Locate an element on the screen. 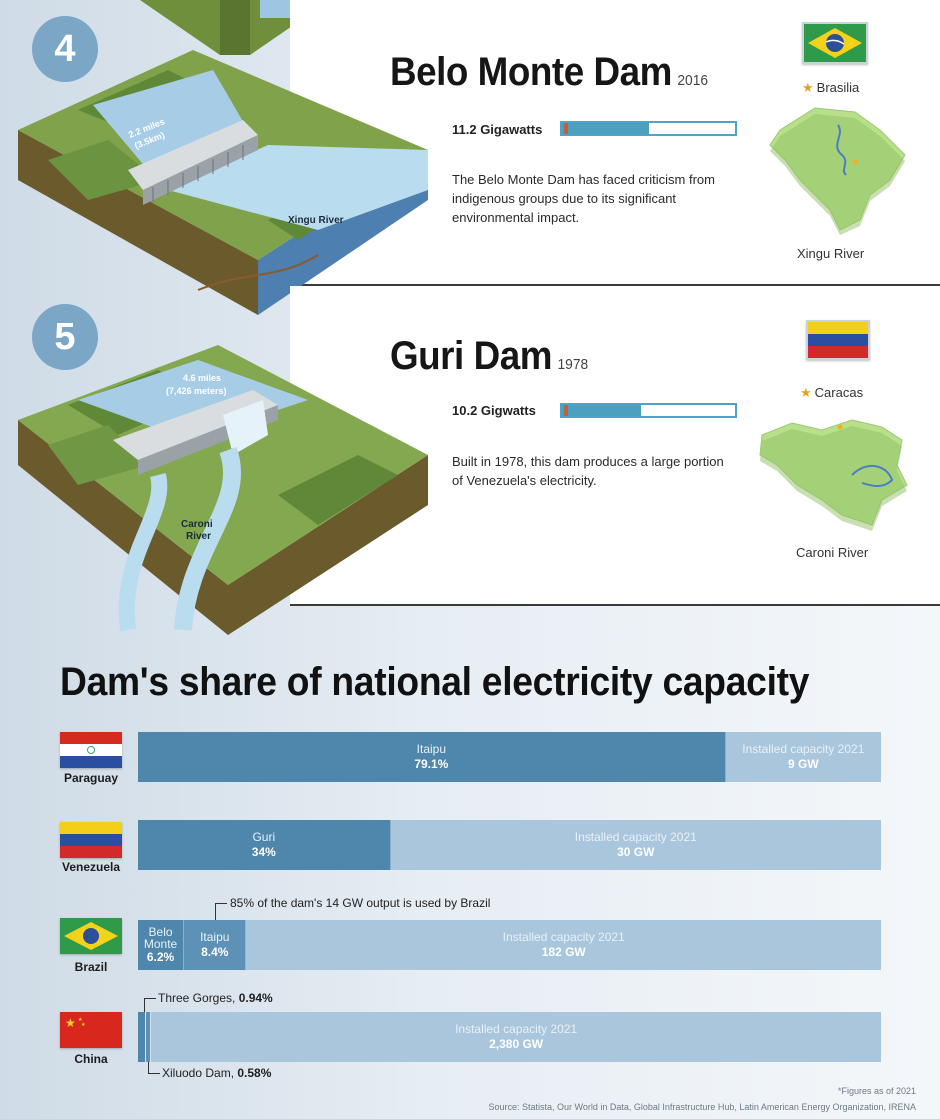  dam-title: Guri Dam 1978 is located at coordinates (489, 356).